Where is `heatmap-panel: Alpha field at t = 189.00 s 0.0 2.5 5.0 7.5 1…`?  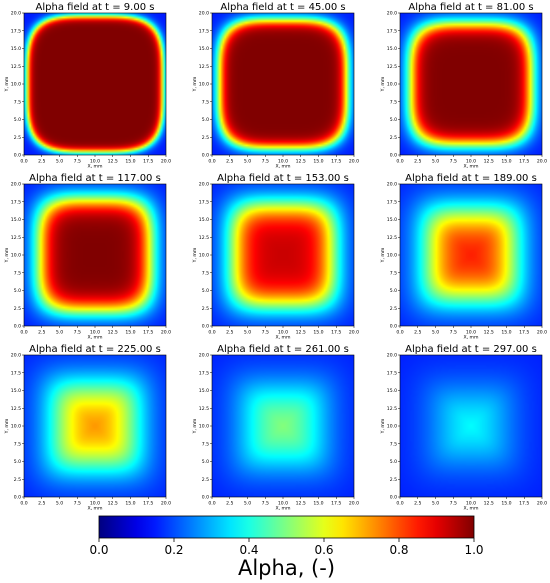
heatmap-panel: Alpha field at t = 189.00 s 0.0 2.5 5.0 7.5 1… is located at coordinates (463, 257).